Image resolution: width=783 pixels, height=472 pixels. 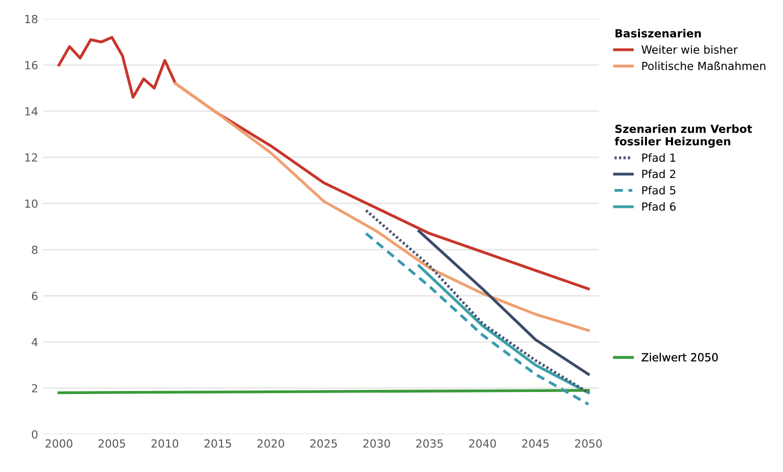 What do you see at coordinates (217, 443) in the screenshot?
I see `x-tick-label: 2015` at bounding box center [217, 443].